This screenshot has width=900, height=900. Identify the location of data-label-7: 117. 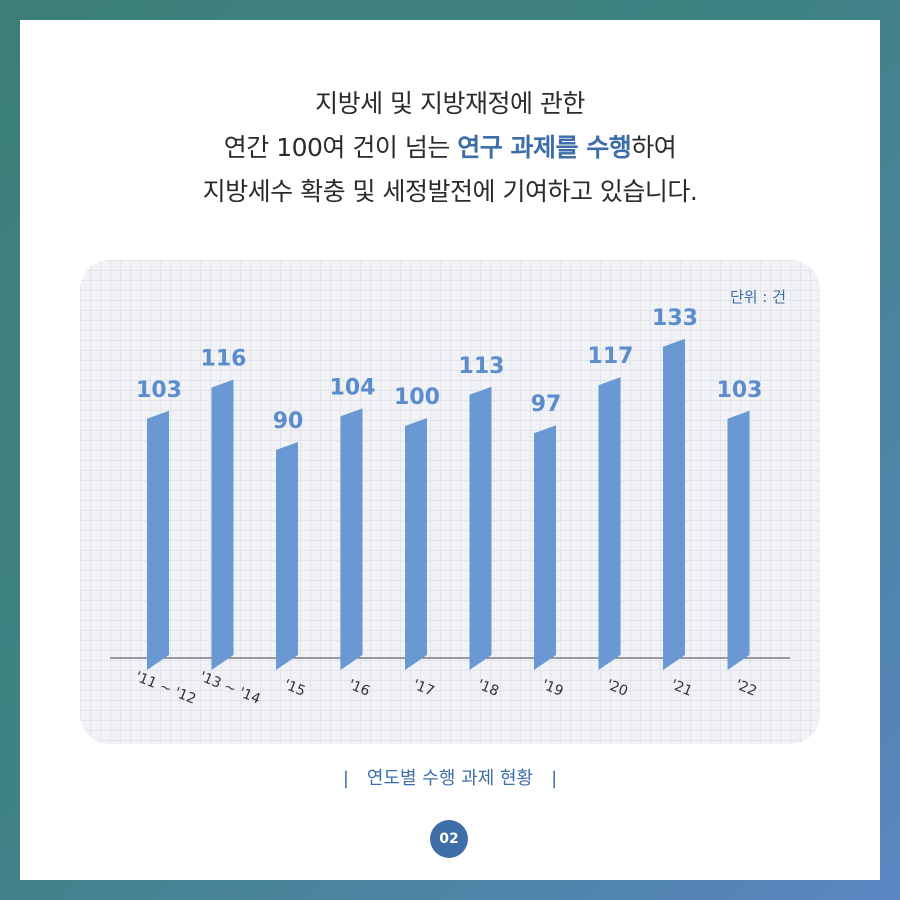
(611, 356).